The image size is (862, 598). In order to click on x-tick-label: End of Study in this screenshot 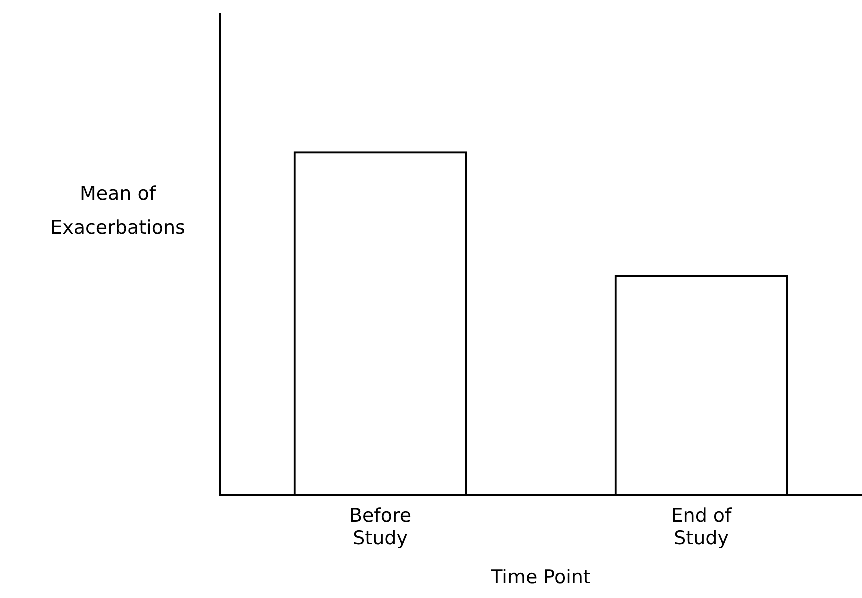, I will do `click(702, 527)`.